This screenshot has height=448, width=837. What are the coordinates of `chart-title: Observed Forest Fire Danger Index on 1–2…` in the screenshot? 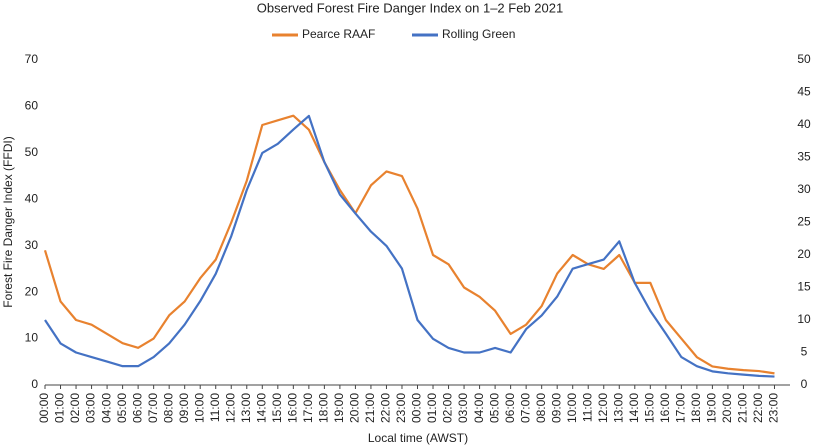 It's located at (410, 7).